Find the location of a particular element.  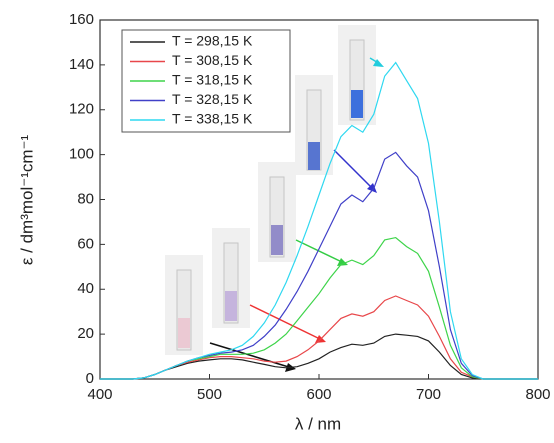

y-tick-label: 20 is located at coordinates (85, 333).